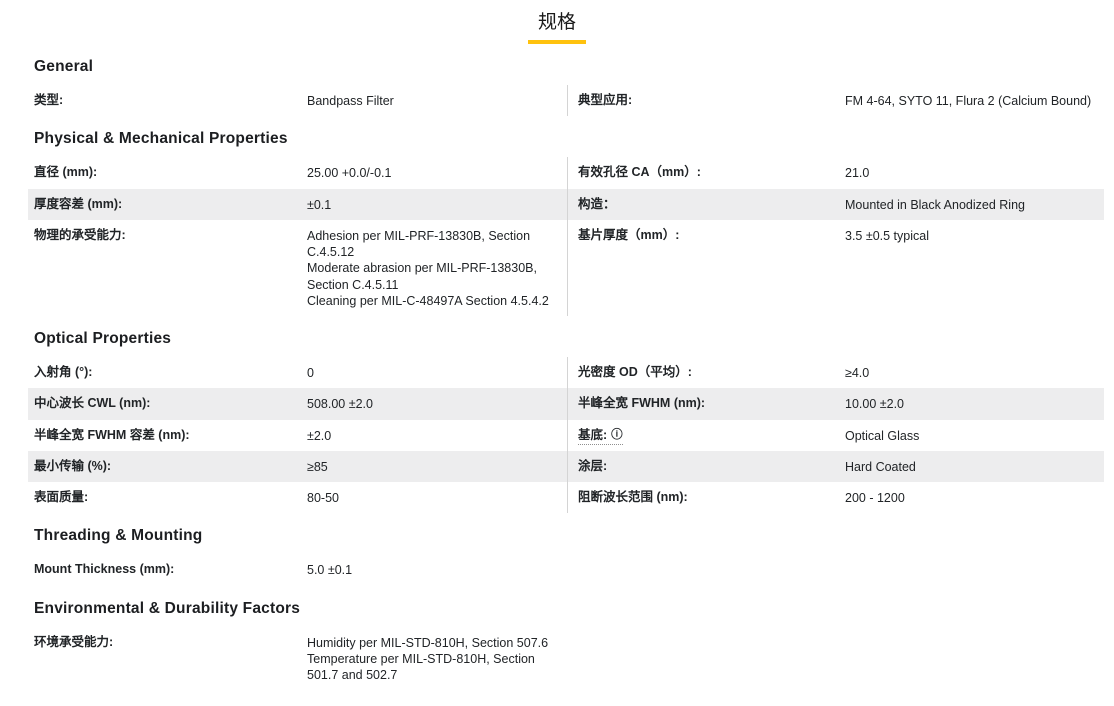 The height and width of the screenshot is (706, 1114). What do you see at coordinates (836, 204) in the screenshot?
I see `spec-cell-right: 构造： Mounted in Black Anodized Ring` at bounding box center [836, 204].